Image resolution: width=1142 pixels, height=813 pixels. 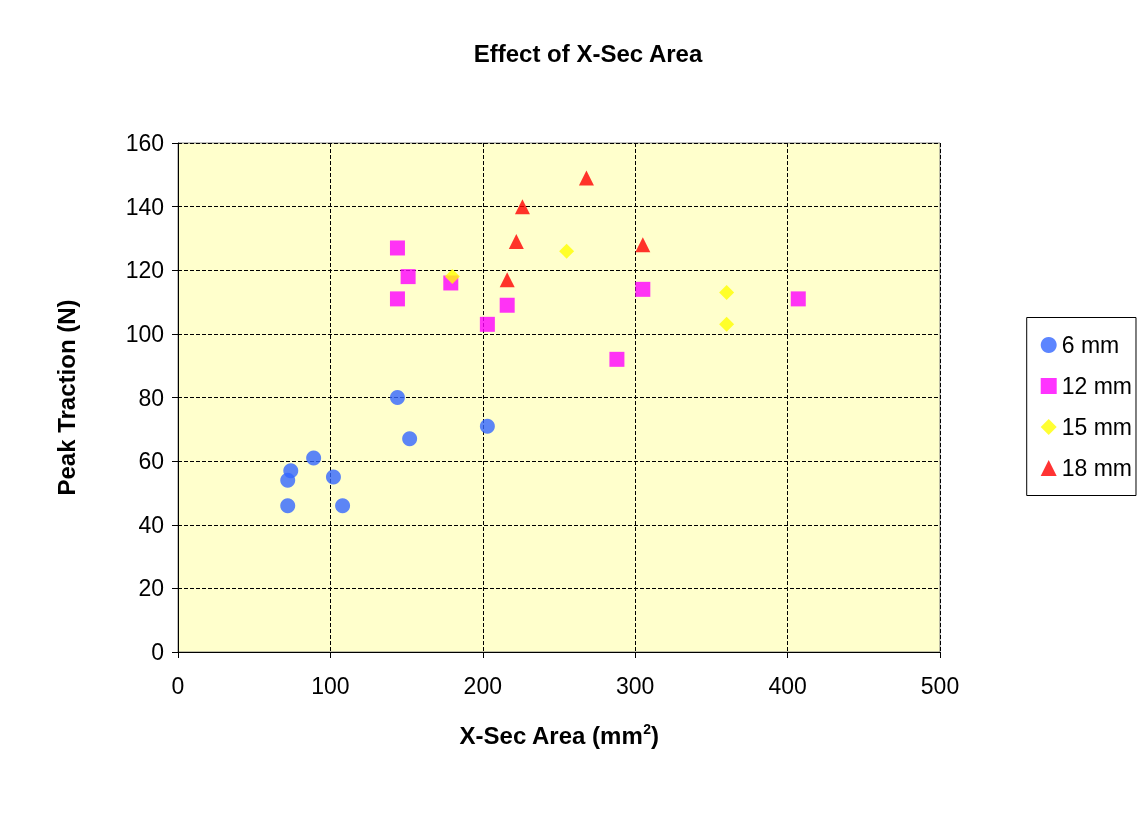 I want to click on chart-title: Effect of X-Sec Area, so click(x=588, y=53).